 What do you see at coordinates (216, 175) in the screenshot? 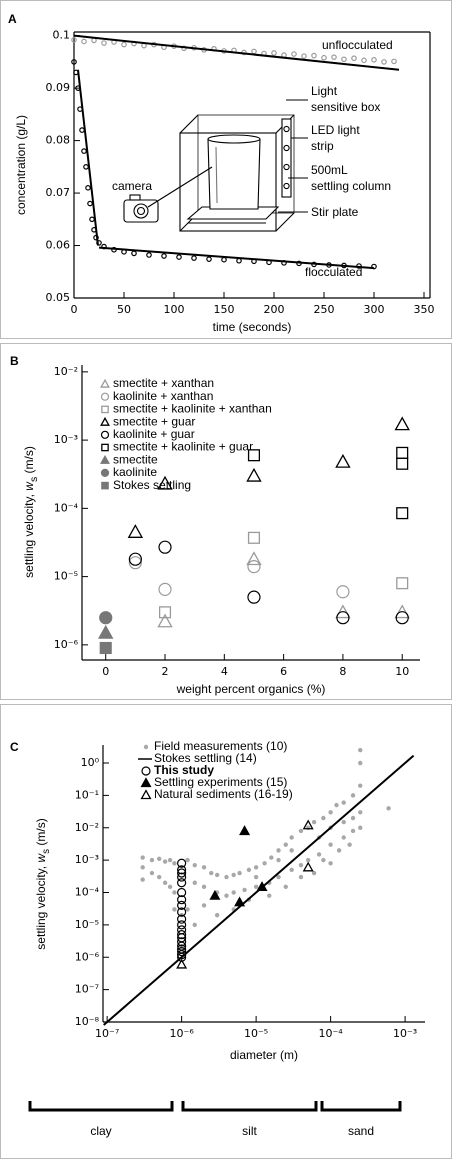
I see `beaker-shade` at bounding box center [216, 175].